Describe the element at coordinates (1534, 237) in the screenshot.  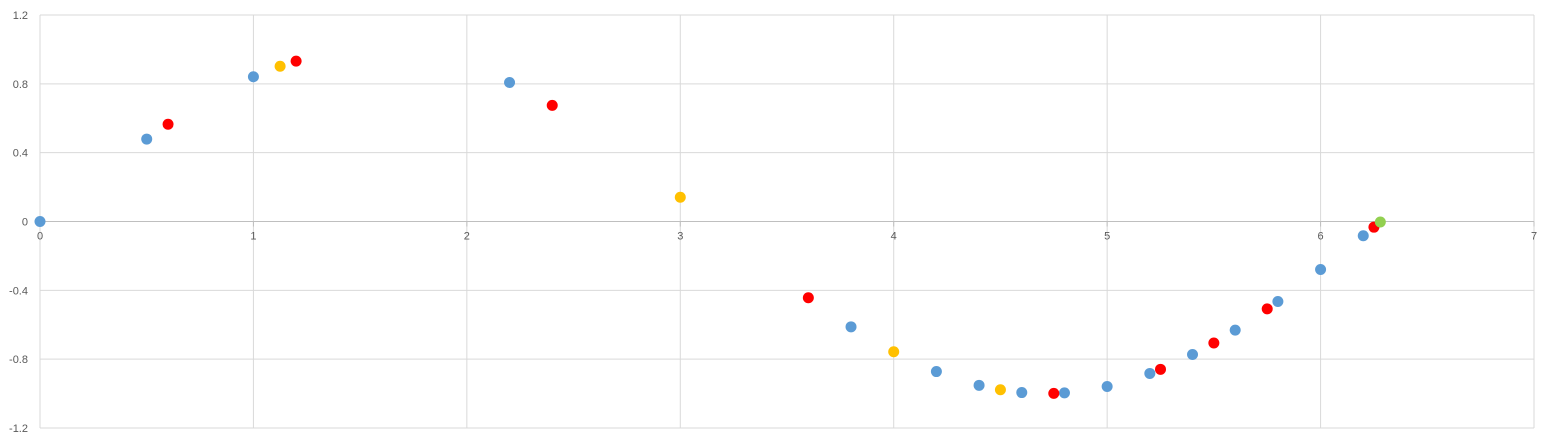
I see `x-tick-label: 7` at that location.